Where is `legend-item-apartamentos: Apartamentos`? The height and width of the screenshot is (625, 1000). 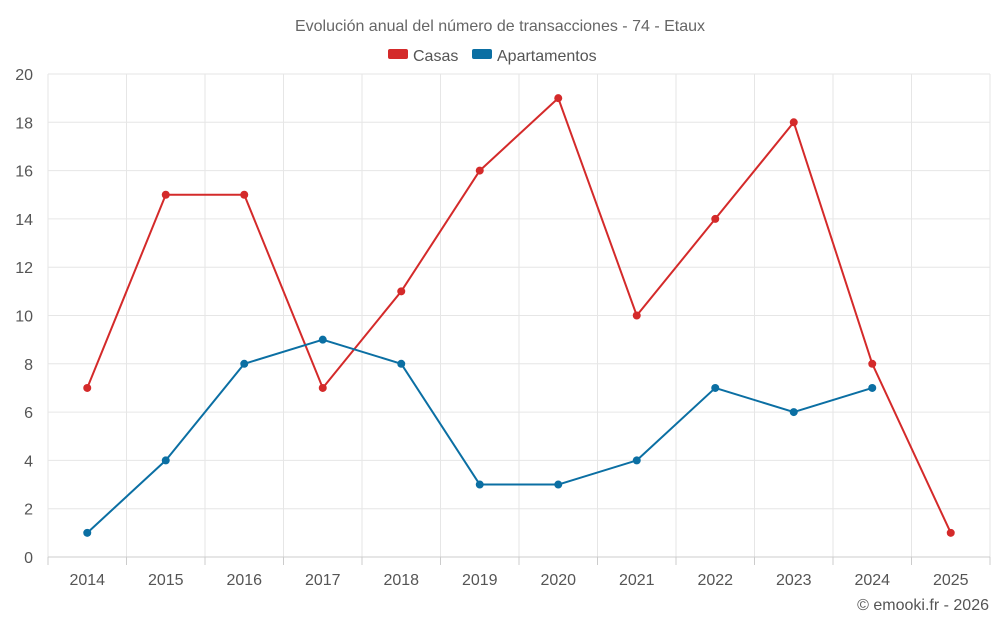
legend-item-apartamentos: Apartamentos is located at coordinates (534, 56).